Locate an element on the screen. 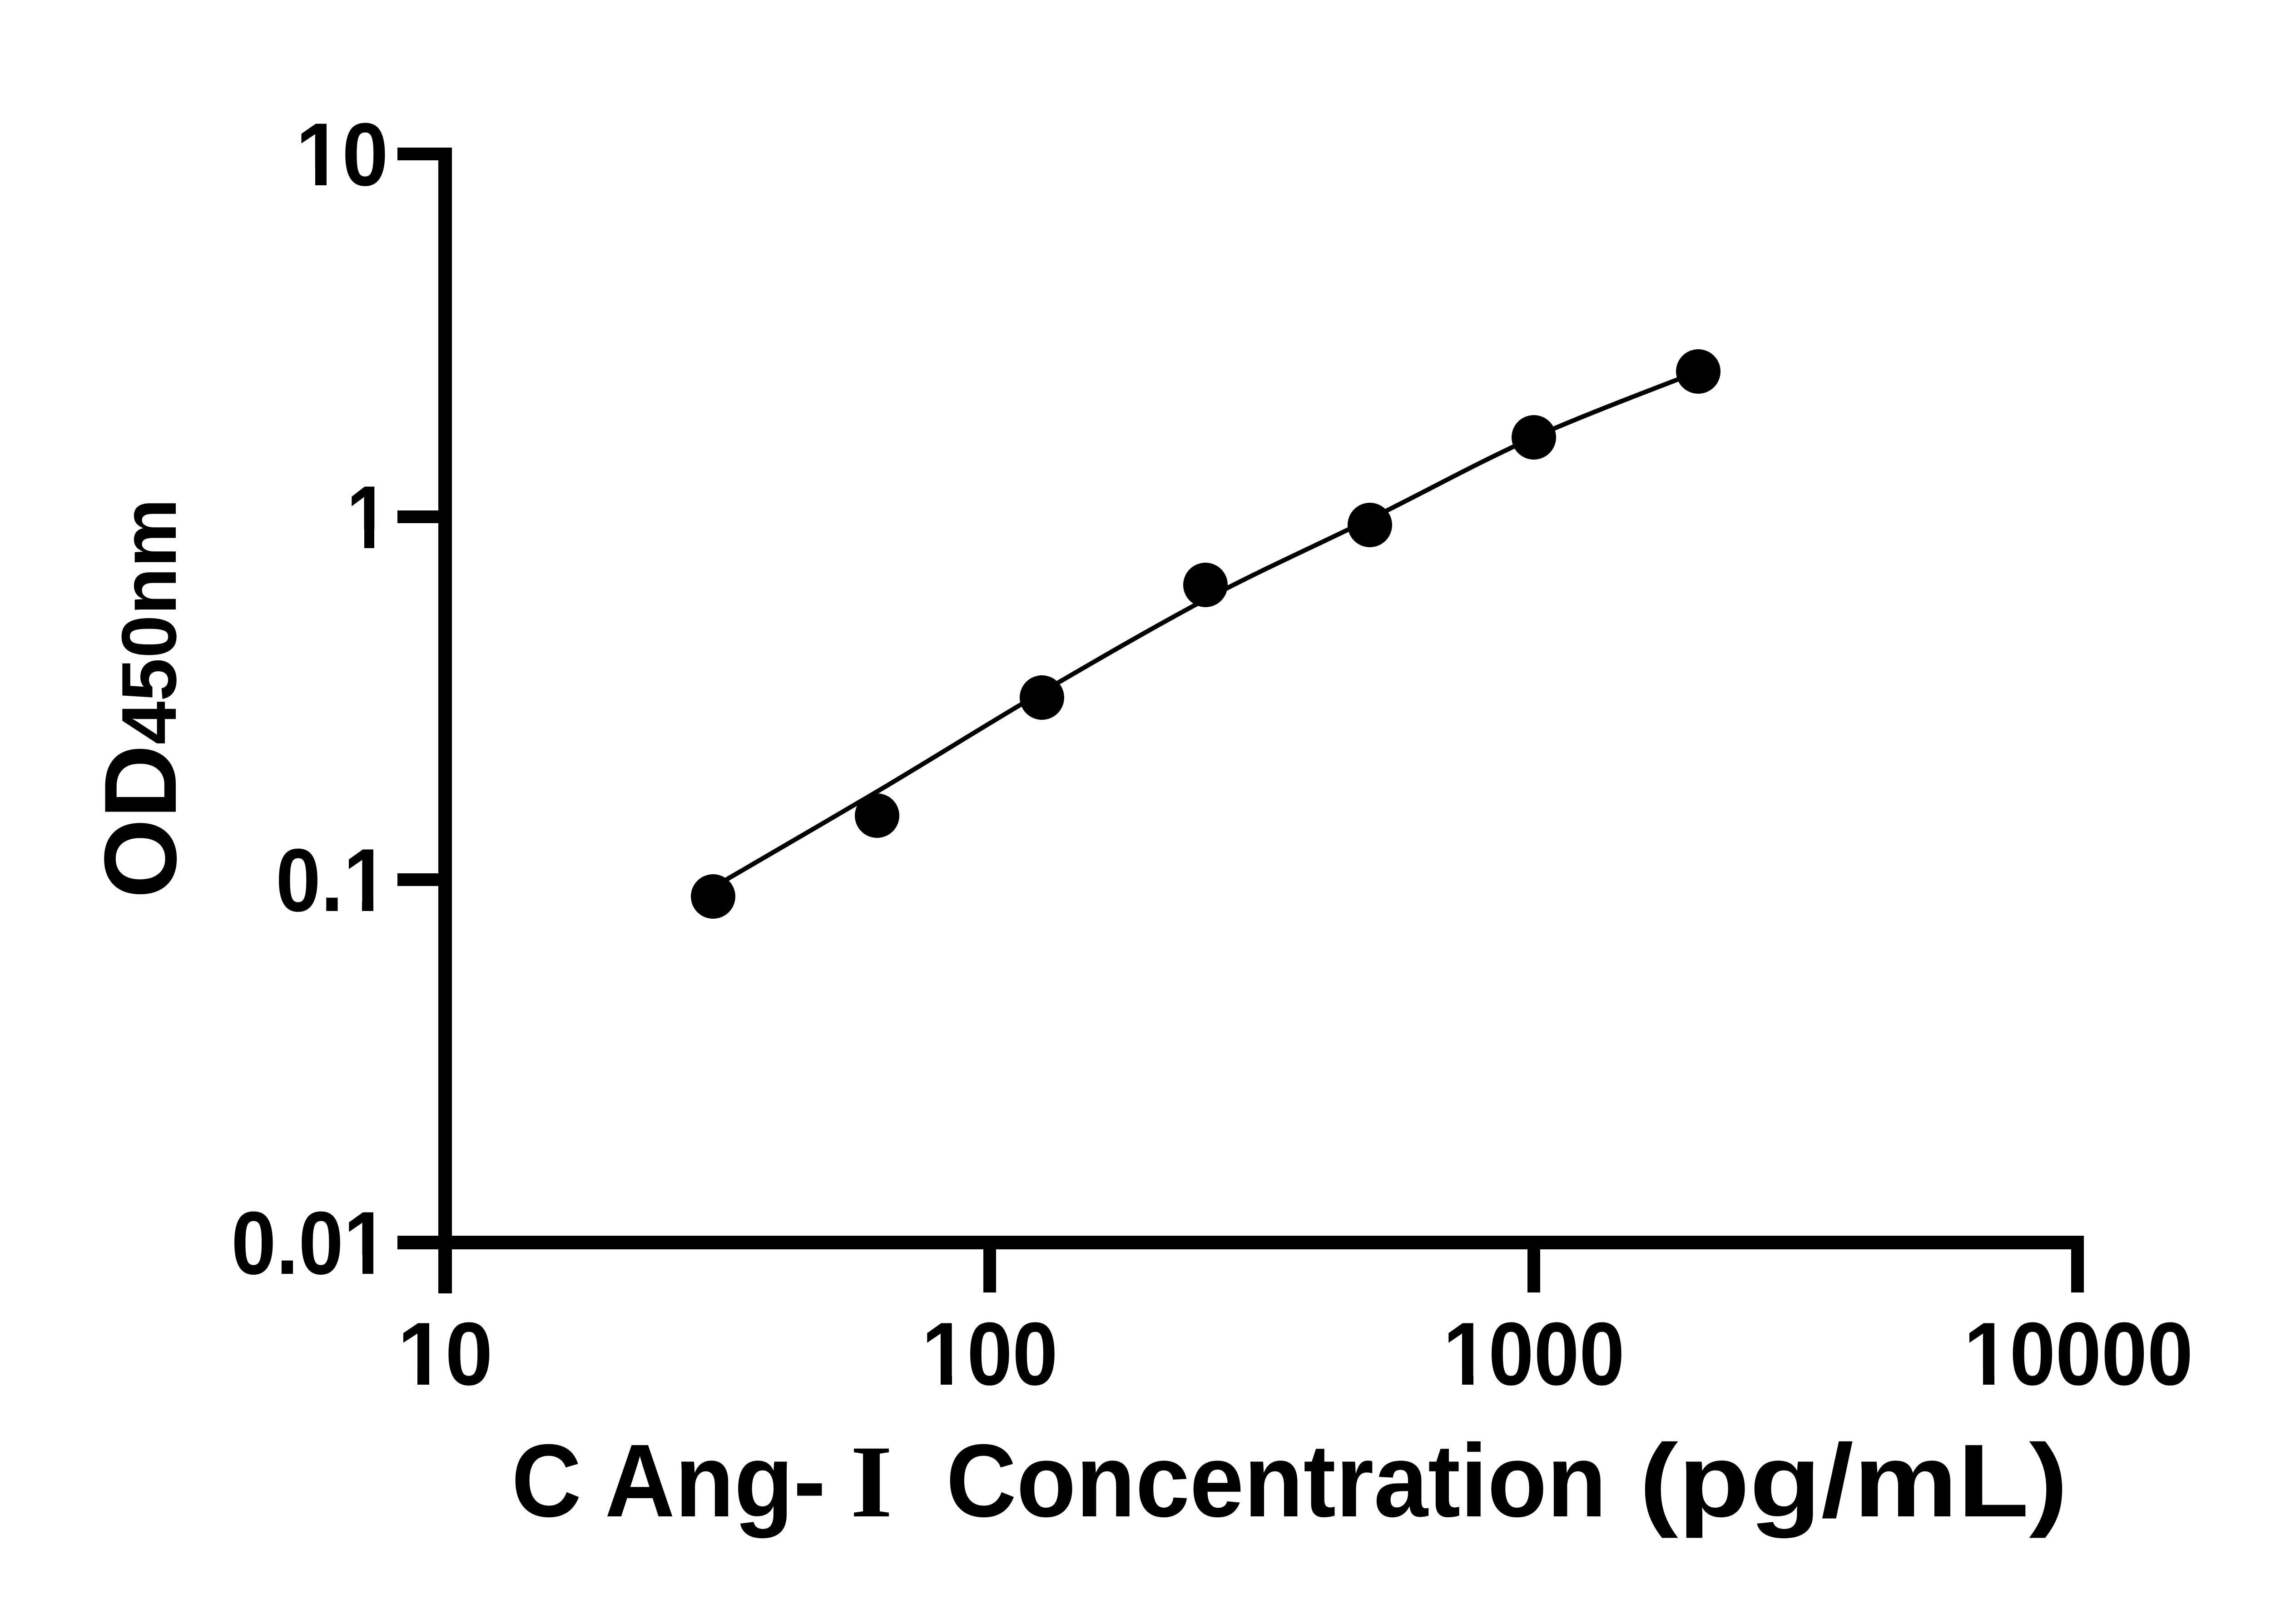 The width and height of the screenshot is (2271, 1624). svg-text: (pg/mL) is located at coordinates (1853, 1481).